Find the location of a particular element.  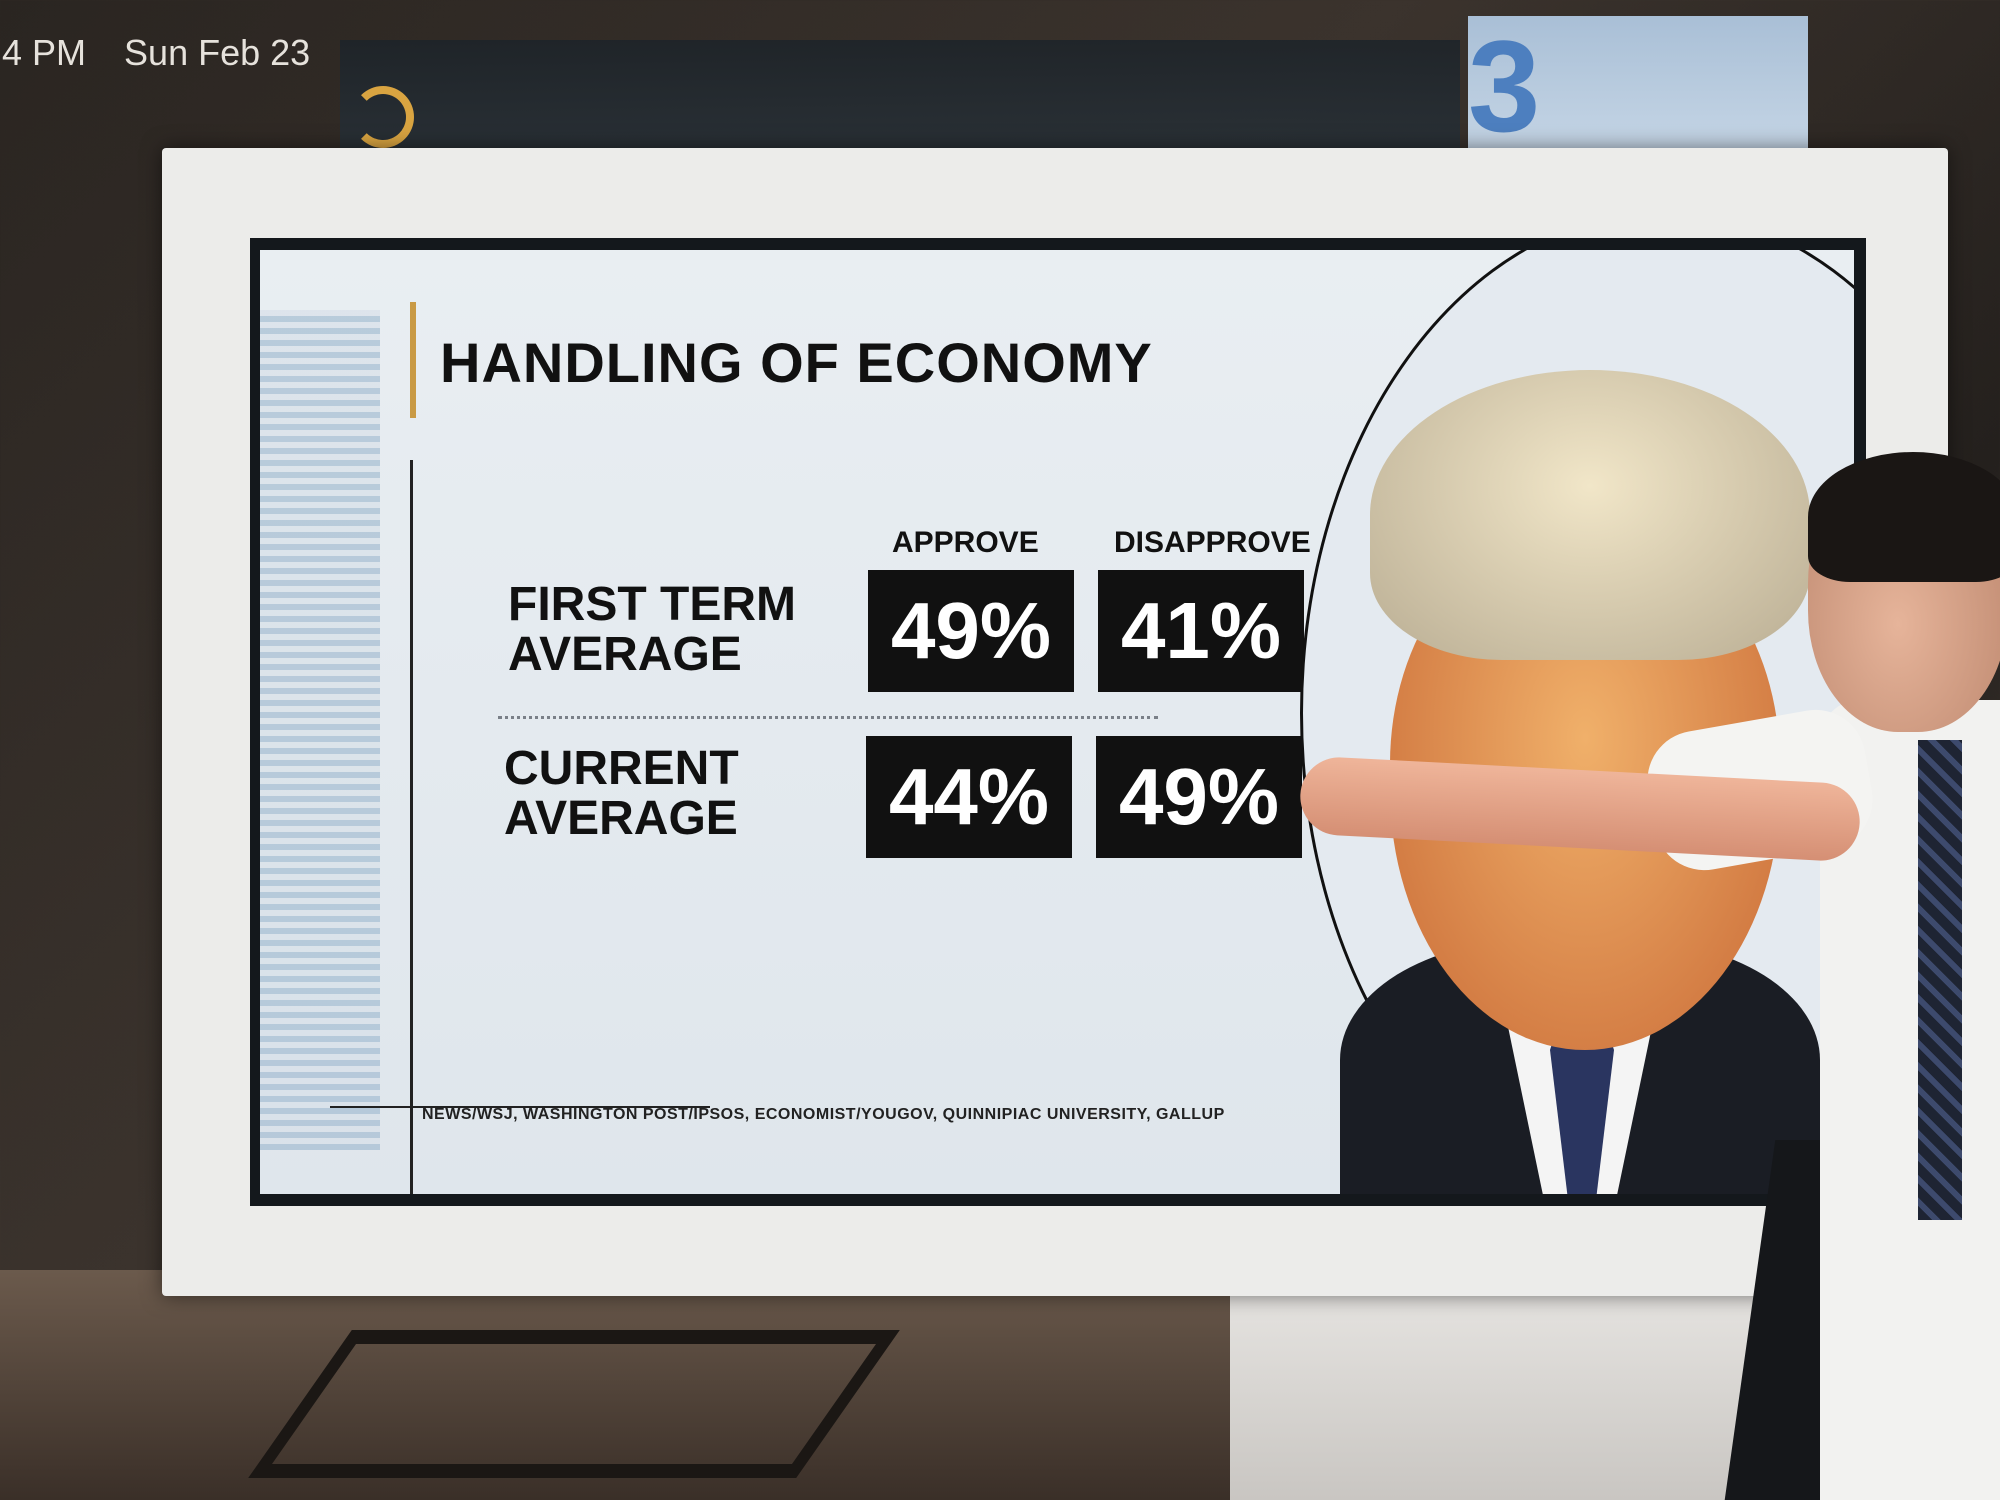

column-header-approve: APPROVE is located at coordinates (965, 542).